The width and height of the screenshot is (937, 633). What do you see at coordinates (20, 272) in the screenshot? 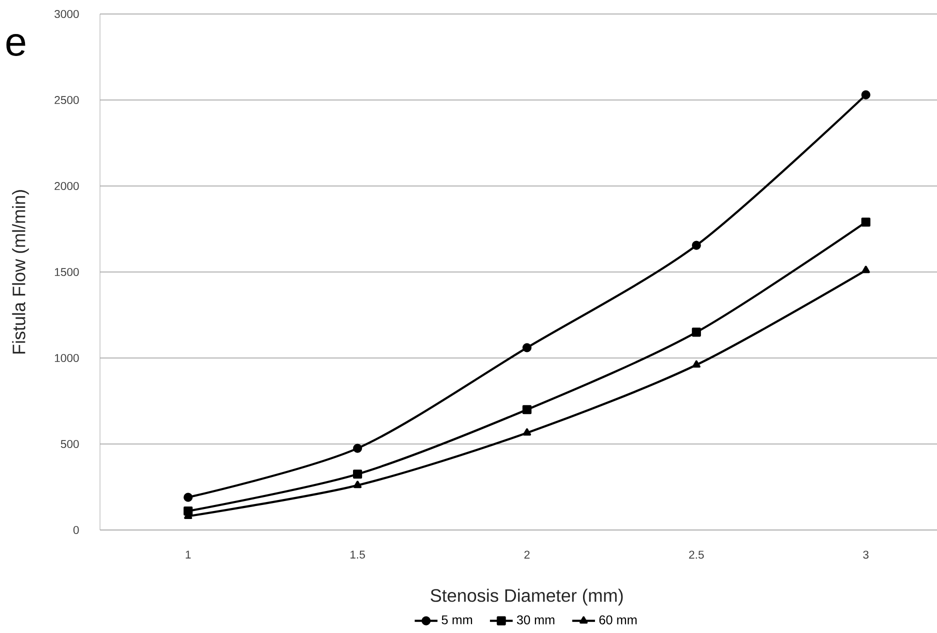
I see `y-axis-title: Fistula Flow (ml/min)` at bounding box center [20, 272].